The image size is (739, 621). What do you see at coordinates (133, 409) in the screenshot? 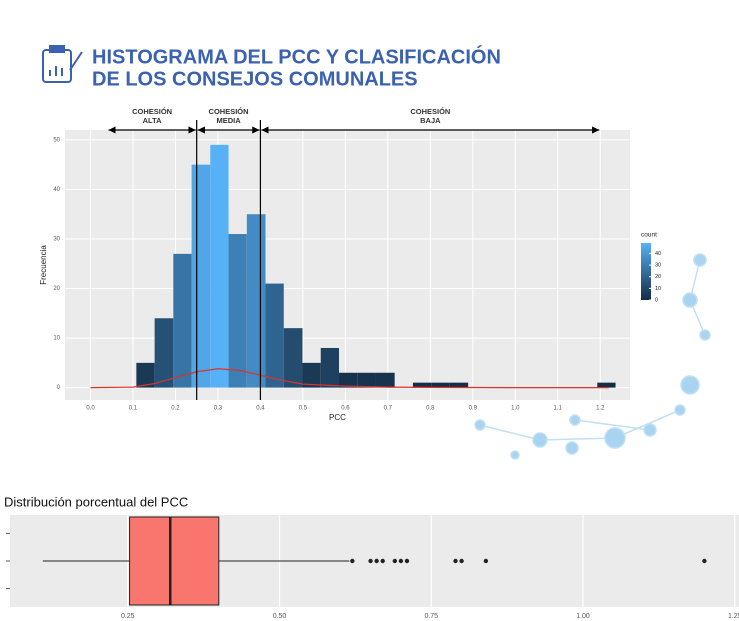
I see `x-tick-label: 0.1` at bounding box center [133, 409].